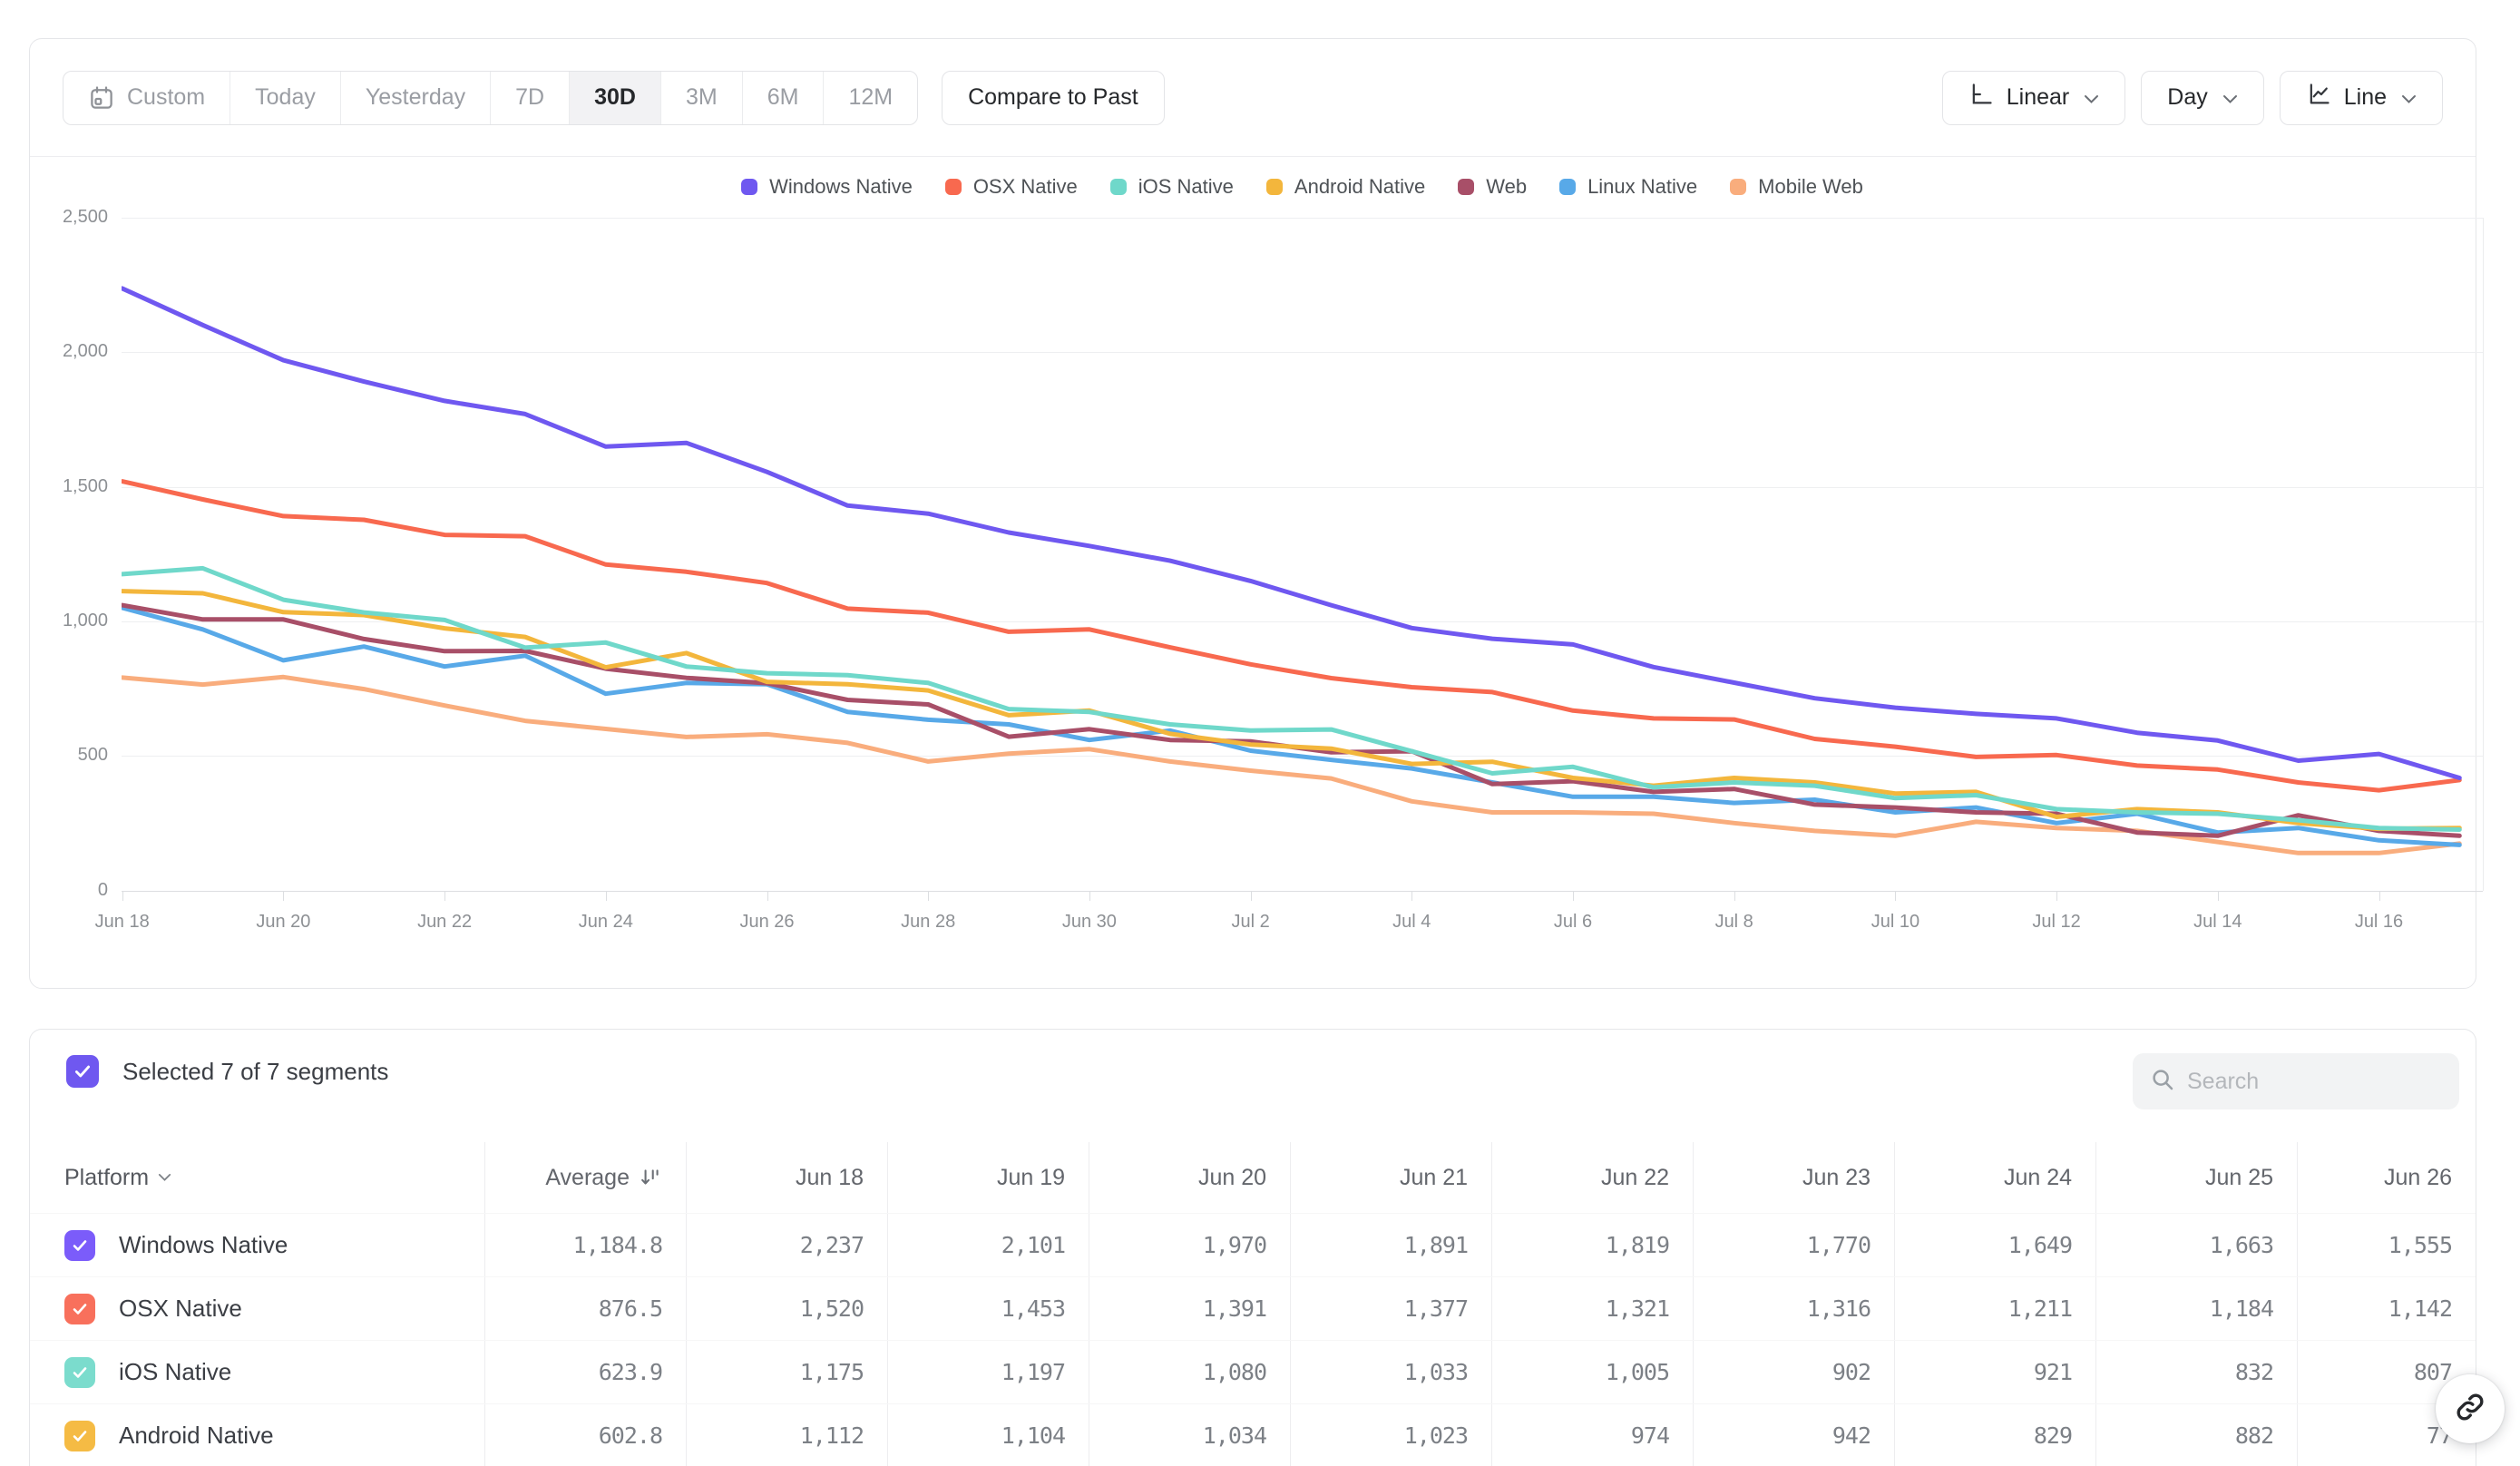  I want to click on search-box, so click(2296, 1081).